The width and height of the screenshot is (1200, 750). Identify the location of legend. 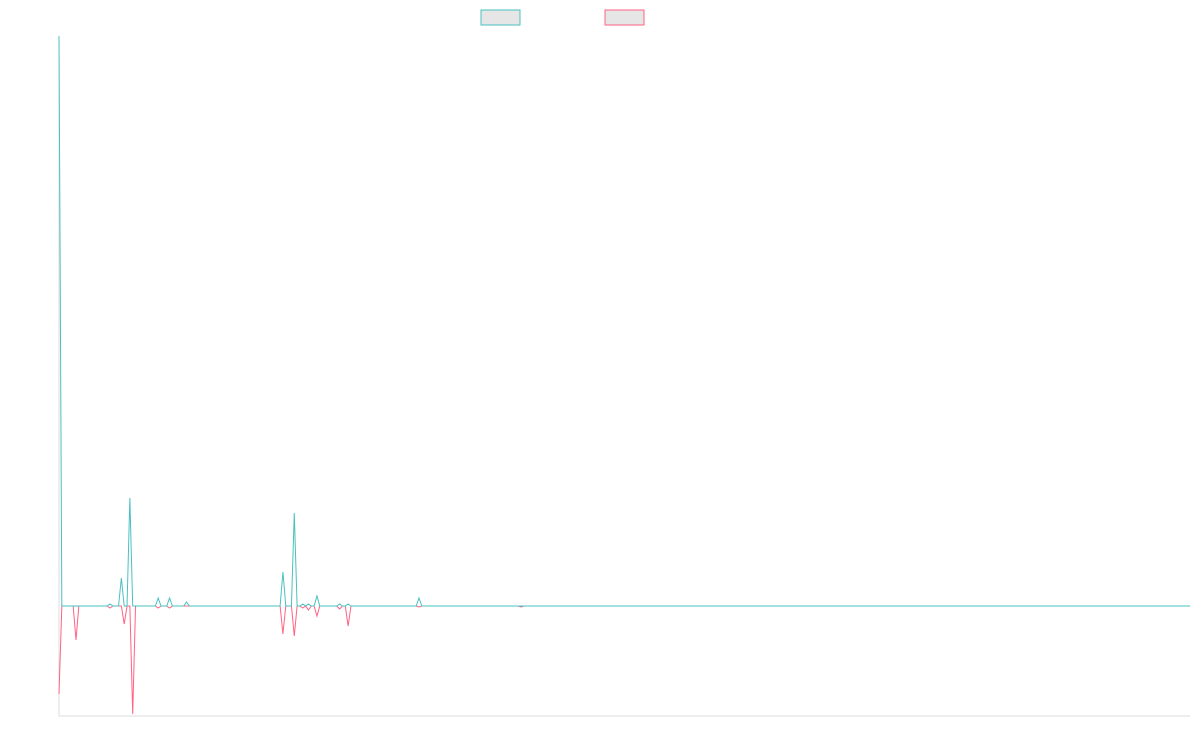
(562, 17).